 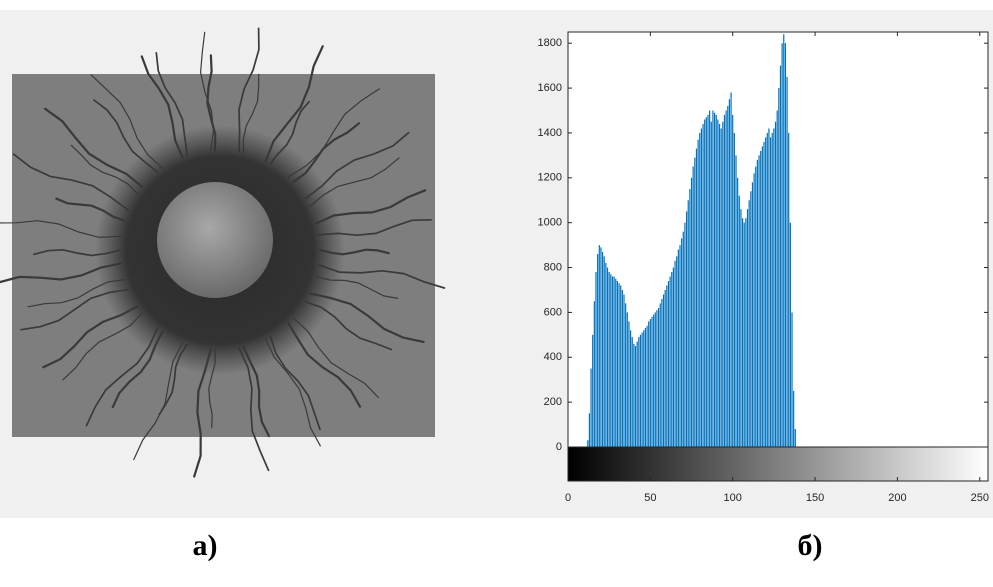 I want to click on y-tick-label: 600, so click(x=553, y=312).